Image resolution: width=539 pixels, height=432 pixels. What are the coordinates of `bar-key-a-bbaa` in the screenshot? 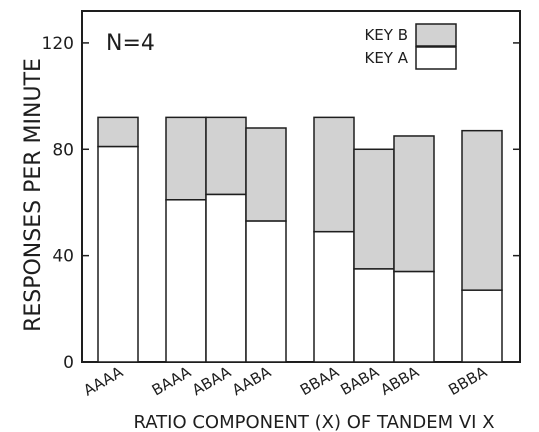 It's located at (334, 296).